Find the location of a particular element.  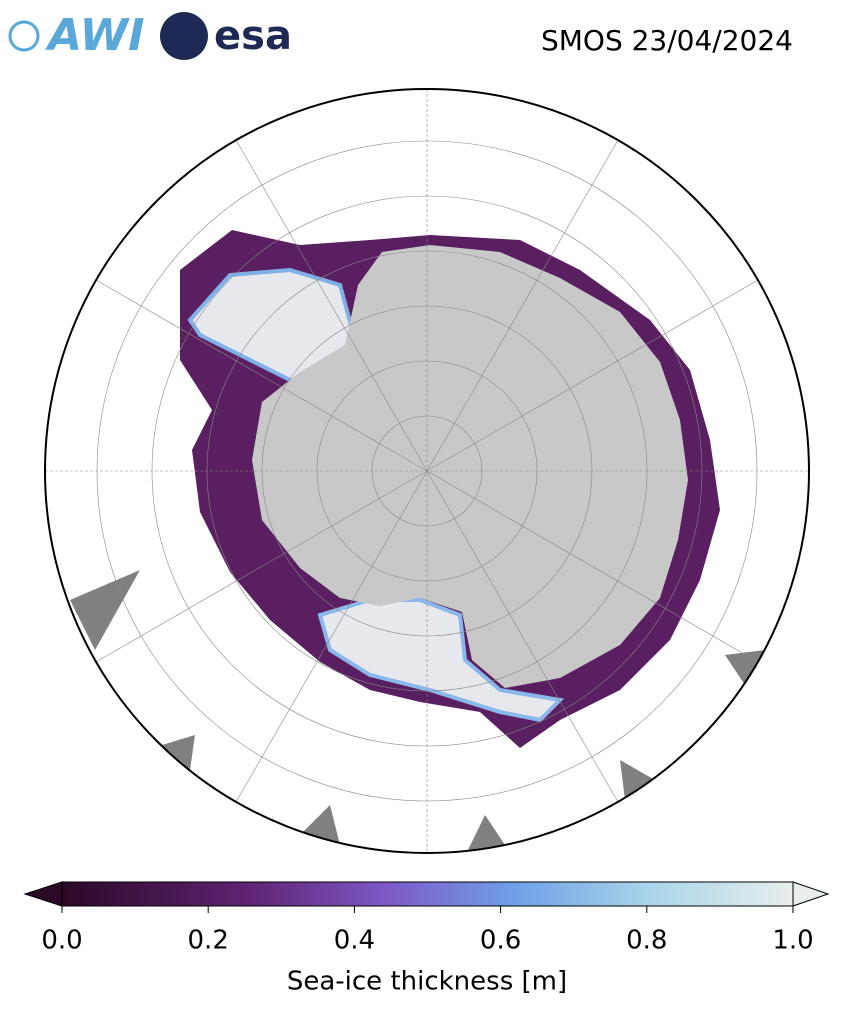

colorbar-extend-low is located at coordinates (43, 894).